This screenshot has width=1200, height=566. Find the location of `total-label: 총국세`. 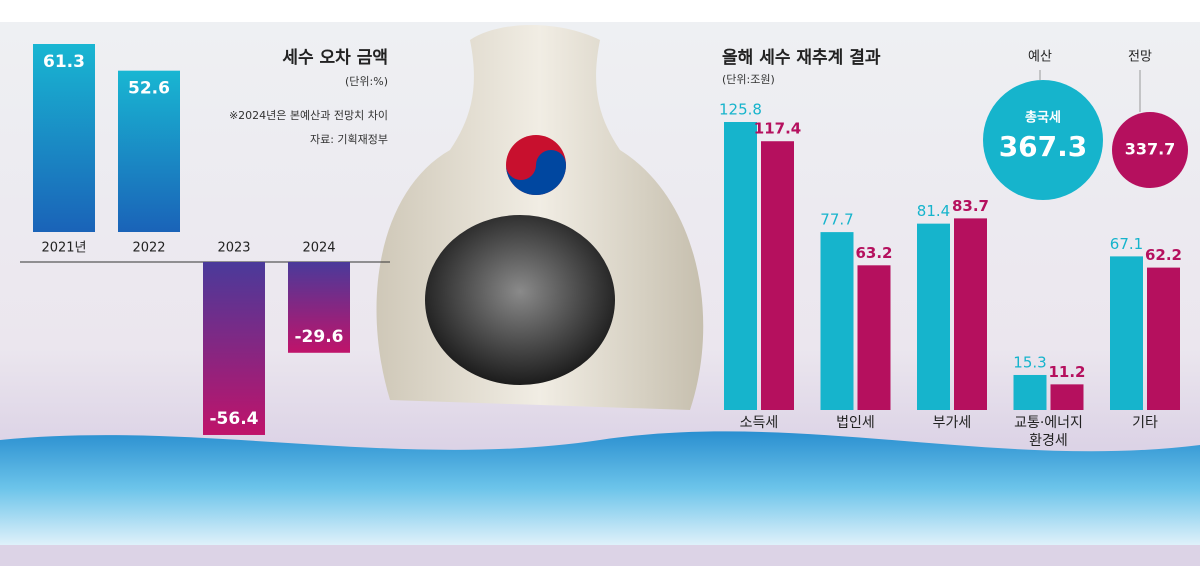

total-label: 총국세 is located at coordinates (1043, 118).